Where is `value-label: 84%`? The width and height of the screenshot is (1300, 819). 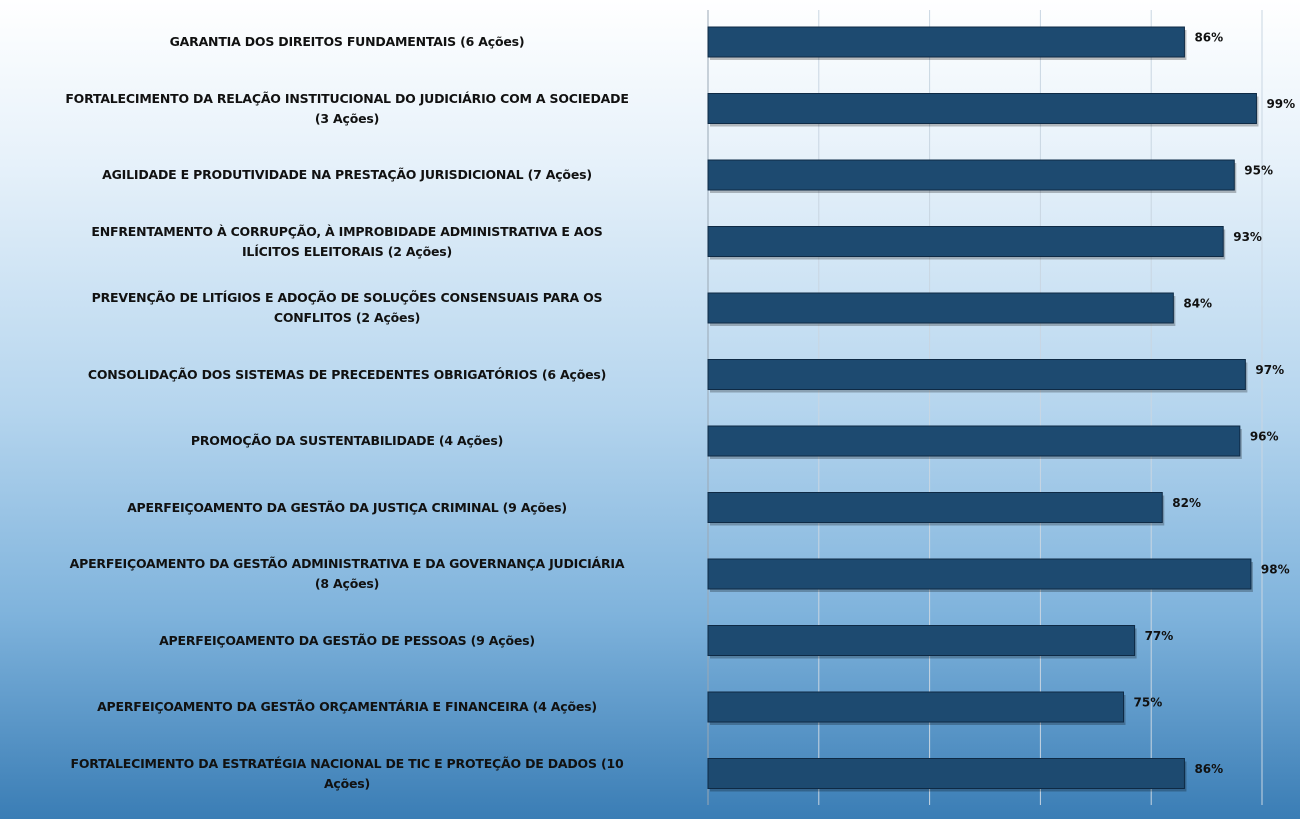 value-label: 84% is located at coordinates (1197, 304).